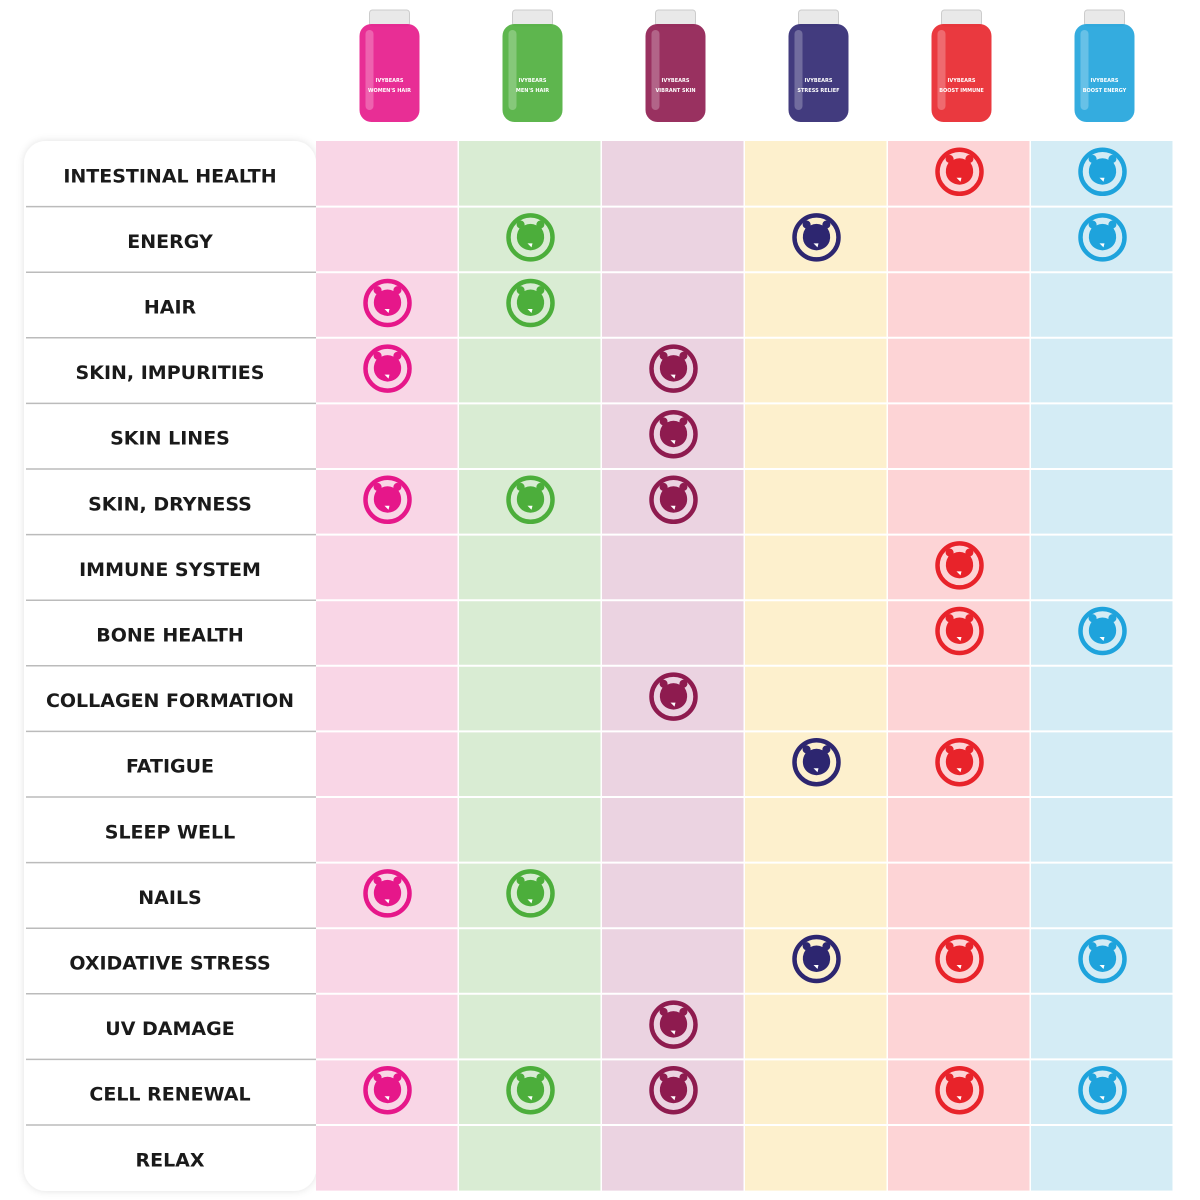 This screenshot has height=1200, width=1200. What do you see at coordinates (532, 91) in the screenshot?
I see `bottle-name: MEN'S HAIR` at bounding box center [532, 91].